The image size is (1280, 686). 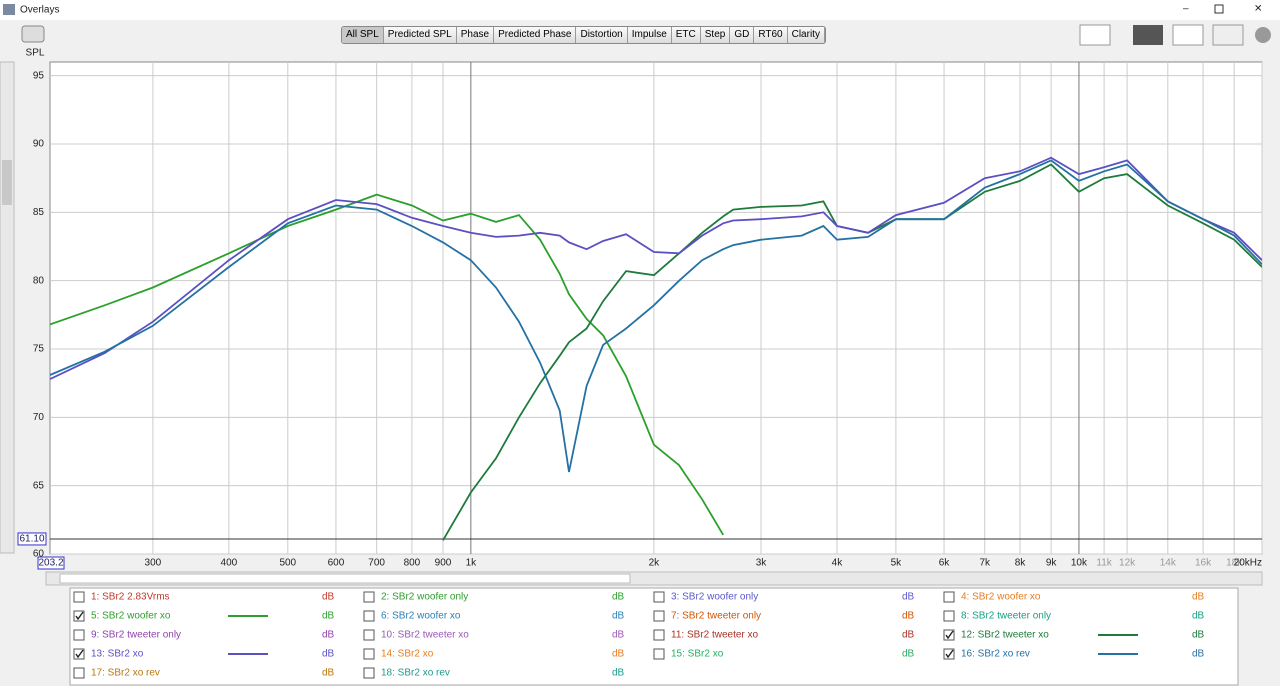 What do you see at coordinates (1219, 9) in the screenshot?
I see `restore` at bounding box center [1219, 9].